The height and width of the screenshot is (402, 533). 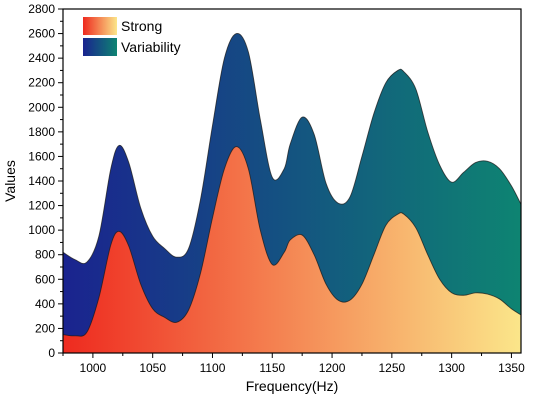 I want to click on x-tick-label: 1000, so click(x=93, y=368).